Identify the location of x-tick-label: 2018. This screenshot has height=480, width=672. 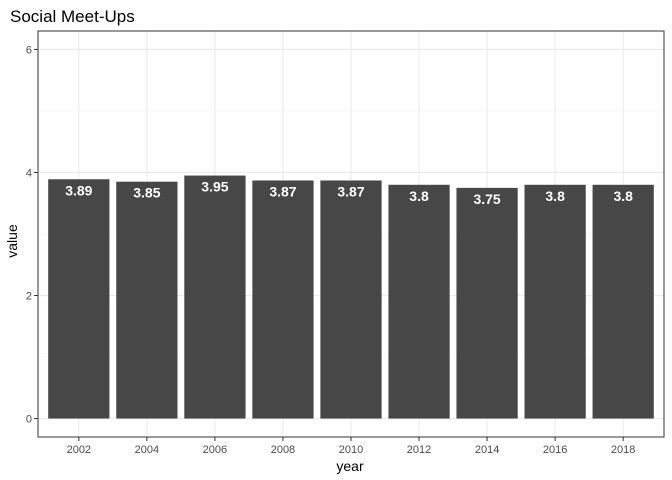
(623, 450).